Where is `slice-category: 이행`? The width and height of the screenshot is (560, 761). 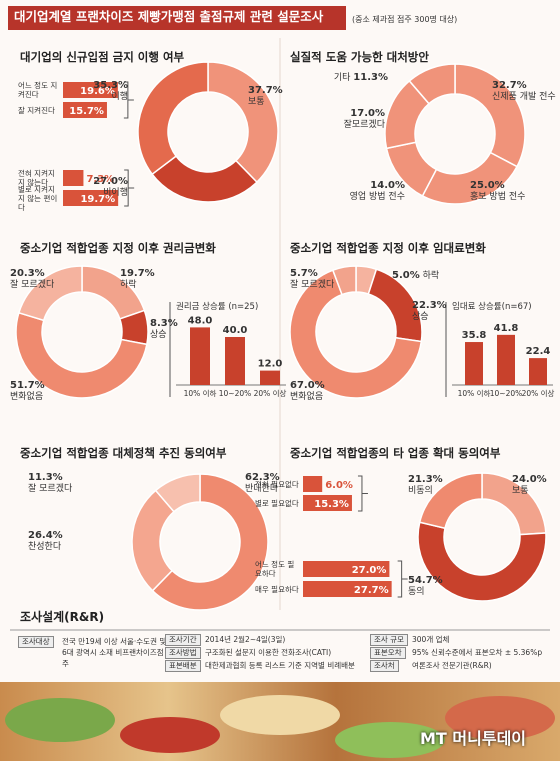
slice-category: 이행 is located at coordinates (119, 97).